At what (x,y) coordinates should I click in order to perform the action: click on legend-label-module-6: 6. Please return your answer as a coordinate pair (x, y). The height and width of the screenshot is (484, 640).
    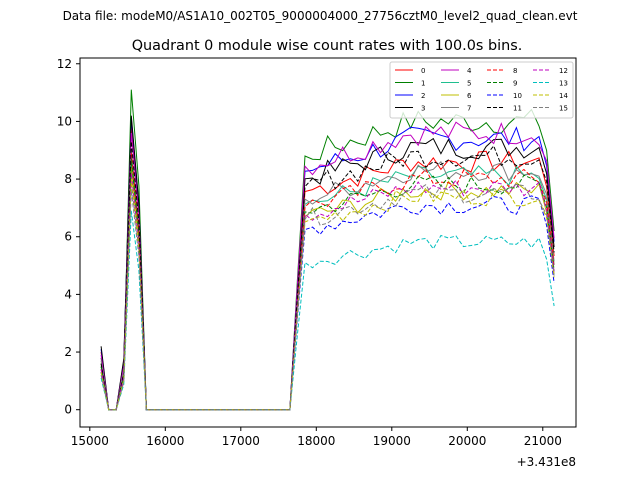
    Looking at the image, I should click on (469, 96).